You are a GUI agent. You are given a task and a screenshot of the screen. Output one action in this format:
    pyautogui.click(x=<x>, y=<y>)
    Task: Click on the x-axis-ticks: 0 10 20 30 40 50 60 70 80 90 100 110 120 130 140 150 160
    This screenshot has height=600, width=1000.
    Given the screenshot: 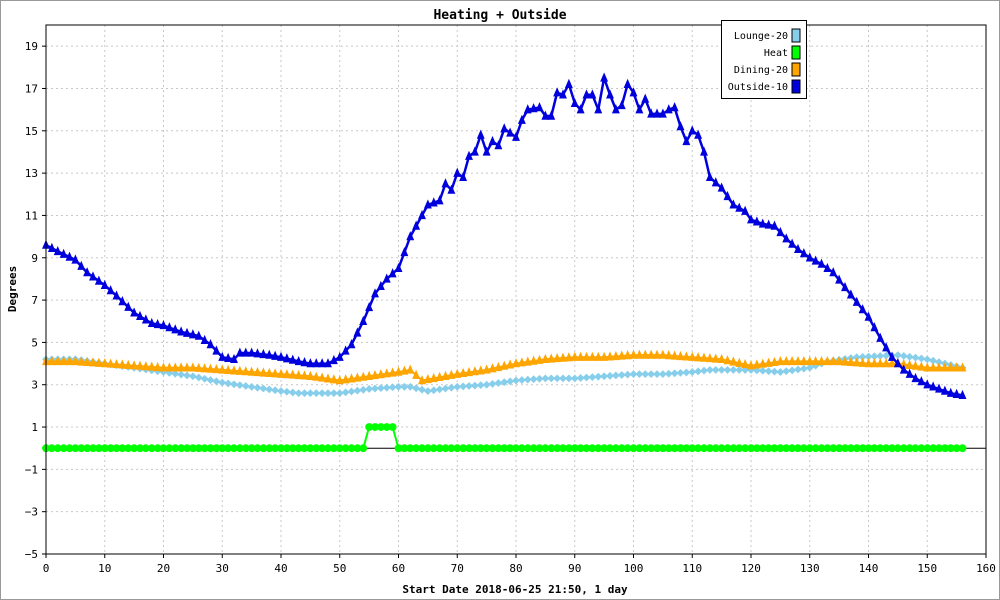 What is the action you would take?
    pyautogui.click(x=519, y=564)
    